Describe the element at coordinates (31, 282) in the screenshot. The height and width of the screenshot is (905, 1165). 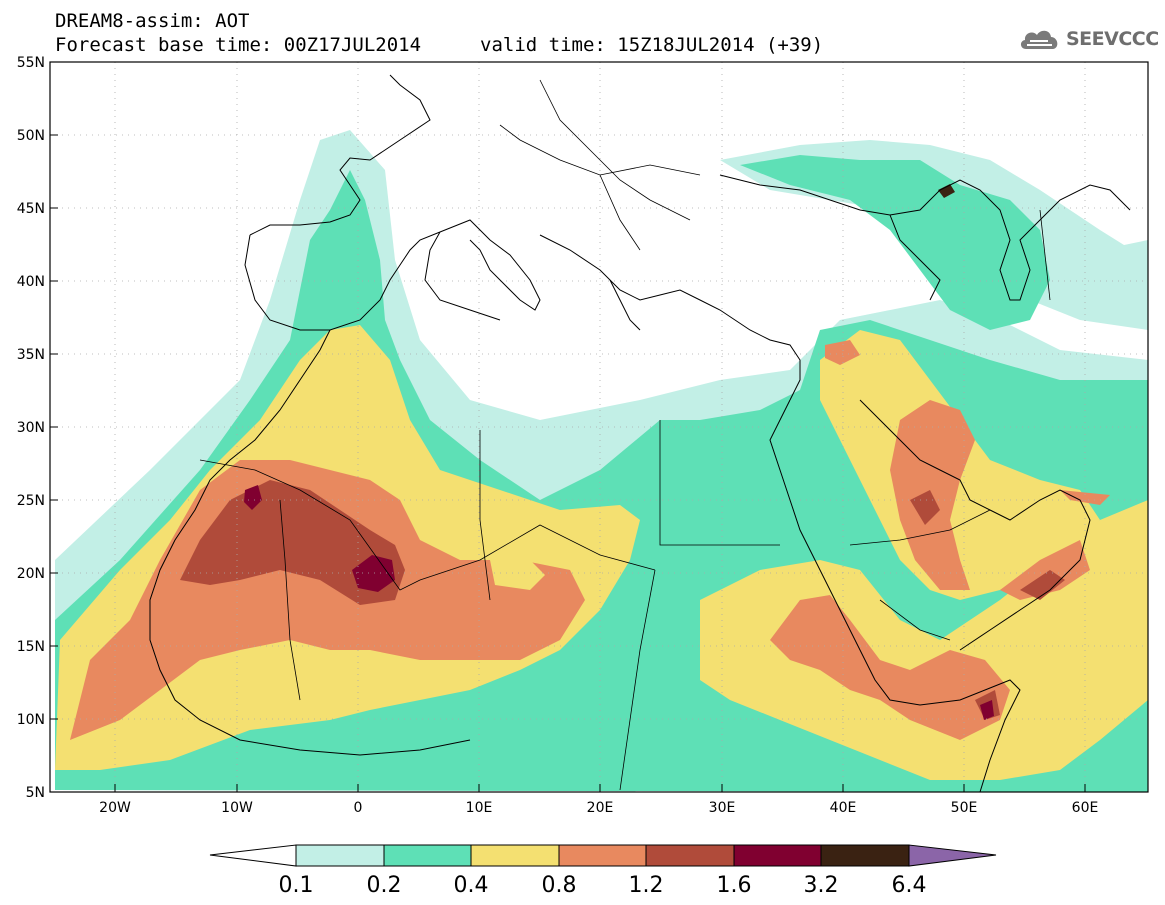
I see `lat-label-40n: 40N` at that location.